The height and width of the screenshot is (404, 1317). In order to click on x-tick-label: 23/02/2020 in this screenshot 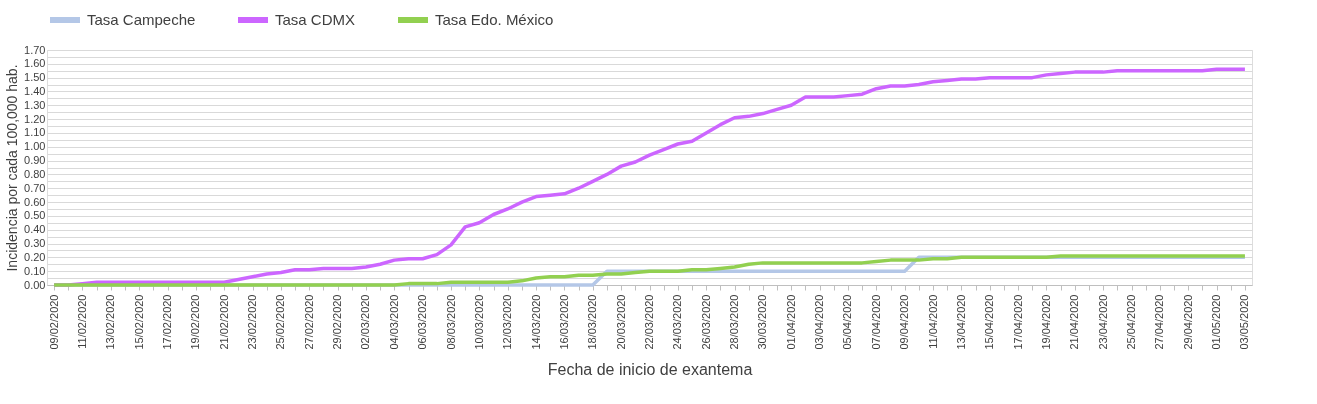, I will do `click(252, 322)`.